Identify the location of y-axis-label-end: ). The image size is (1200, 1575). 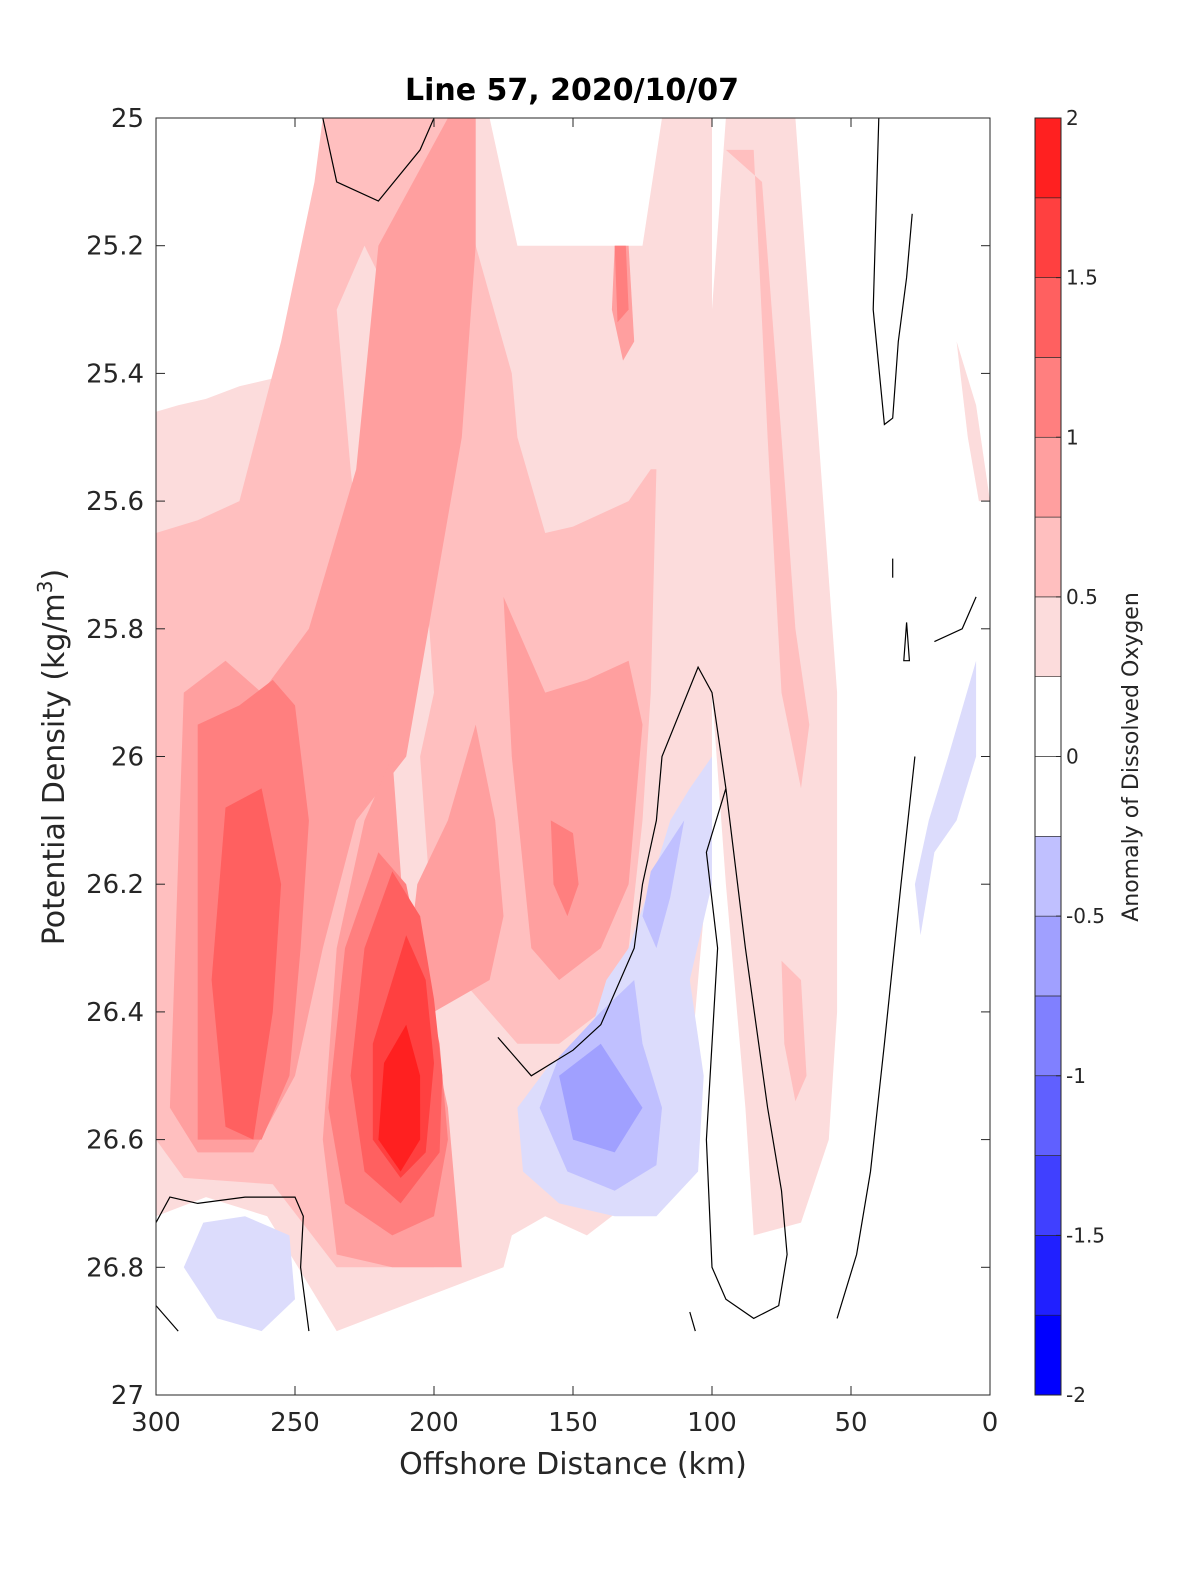
(54, 575).